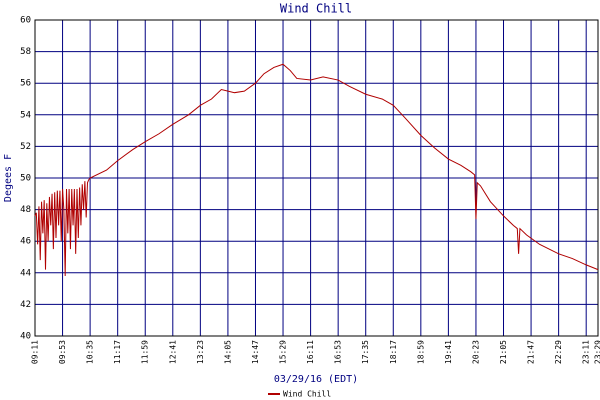 Image resolution: width=600 pixels, height=400 pixels. Describe the element at coordinates (25, 210) in the screenshot. I see `y-tick-label: 48` at that location.